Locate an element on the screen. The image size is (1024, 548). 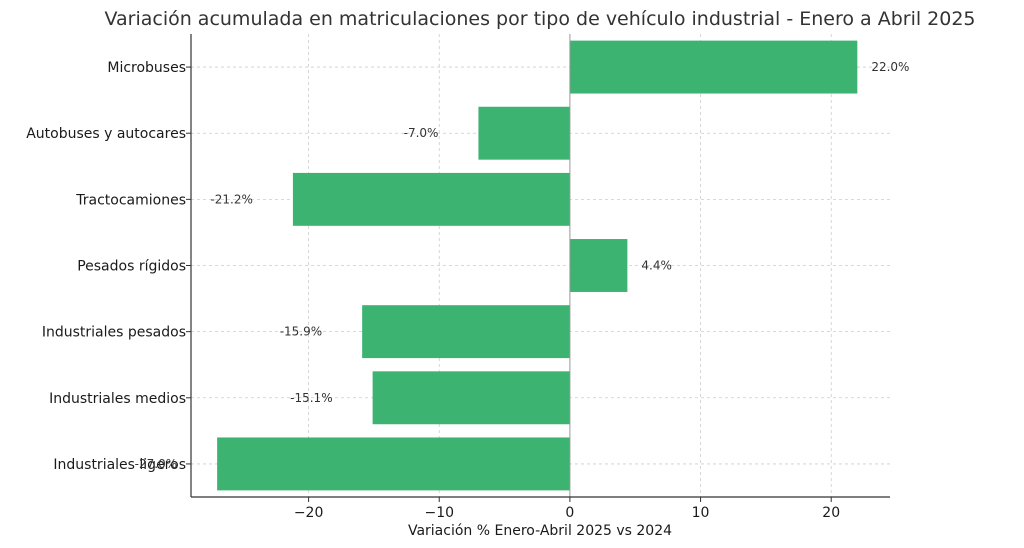
category-label: Tractocamiones is located at coordinates (130, 200).